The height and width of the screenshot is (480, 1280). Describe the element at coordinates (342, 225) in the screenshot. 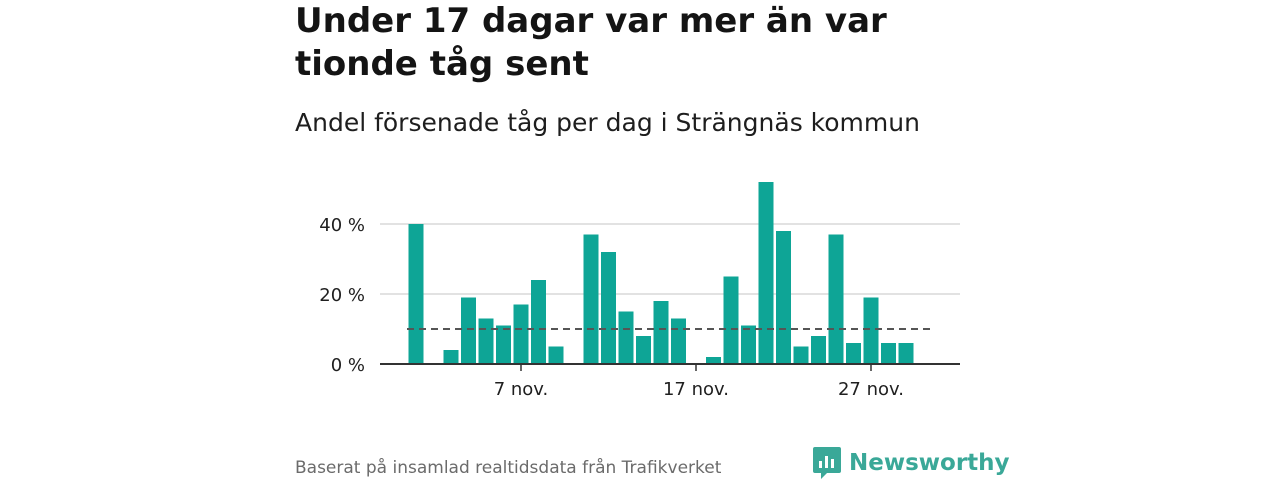

I see `y-tick-label: 40 %` at that location.